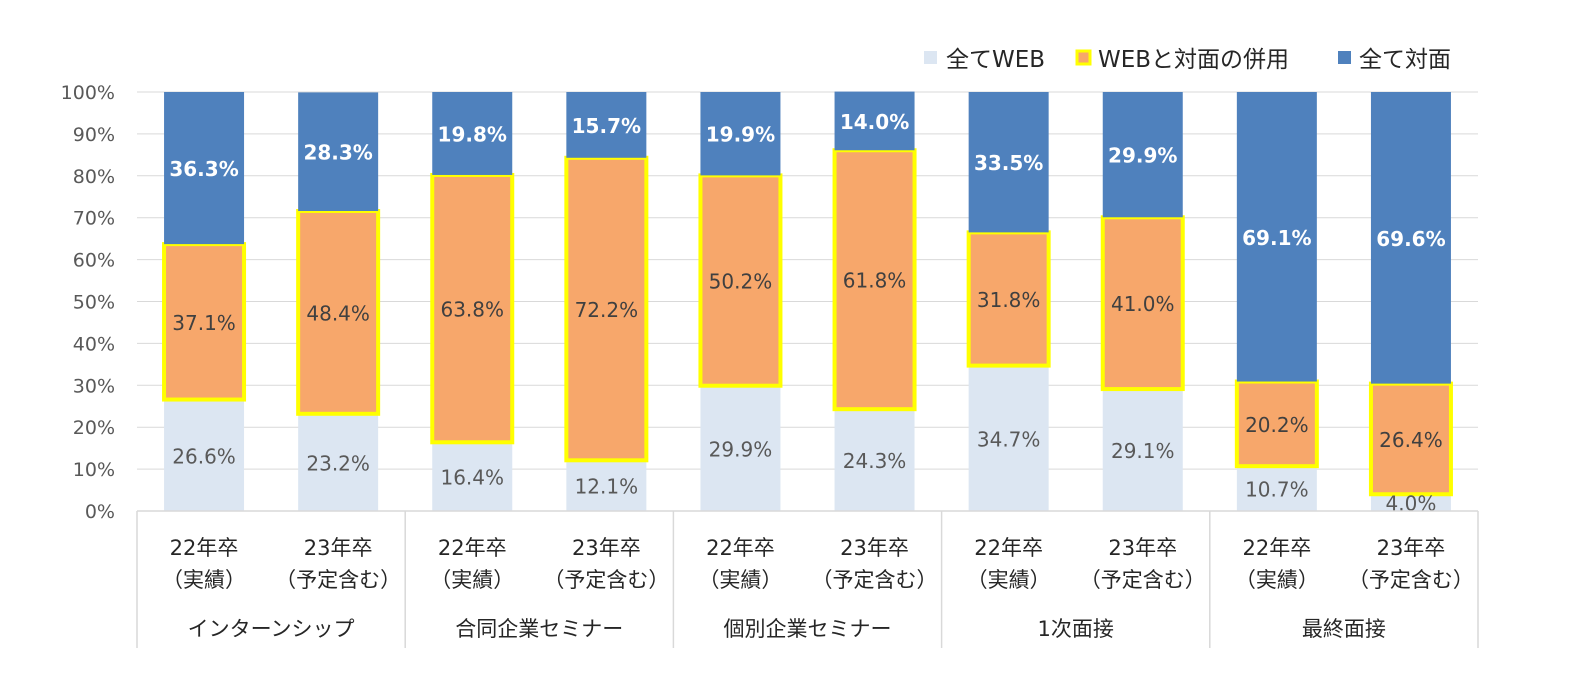 The width and height of the screenshot is (1593, 697). I want to click on group-label: 1次面接, so click(1076, 629).